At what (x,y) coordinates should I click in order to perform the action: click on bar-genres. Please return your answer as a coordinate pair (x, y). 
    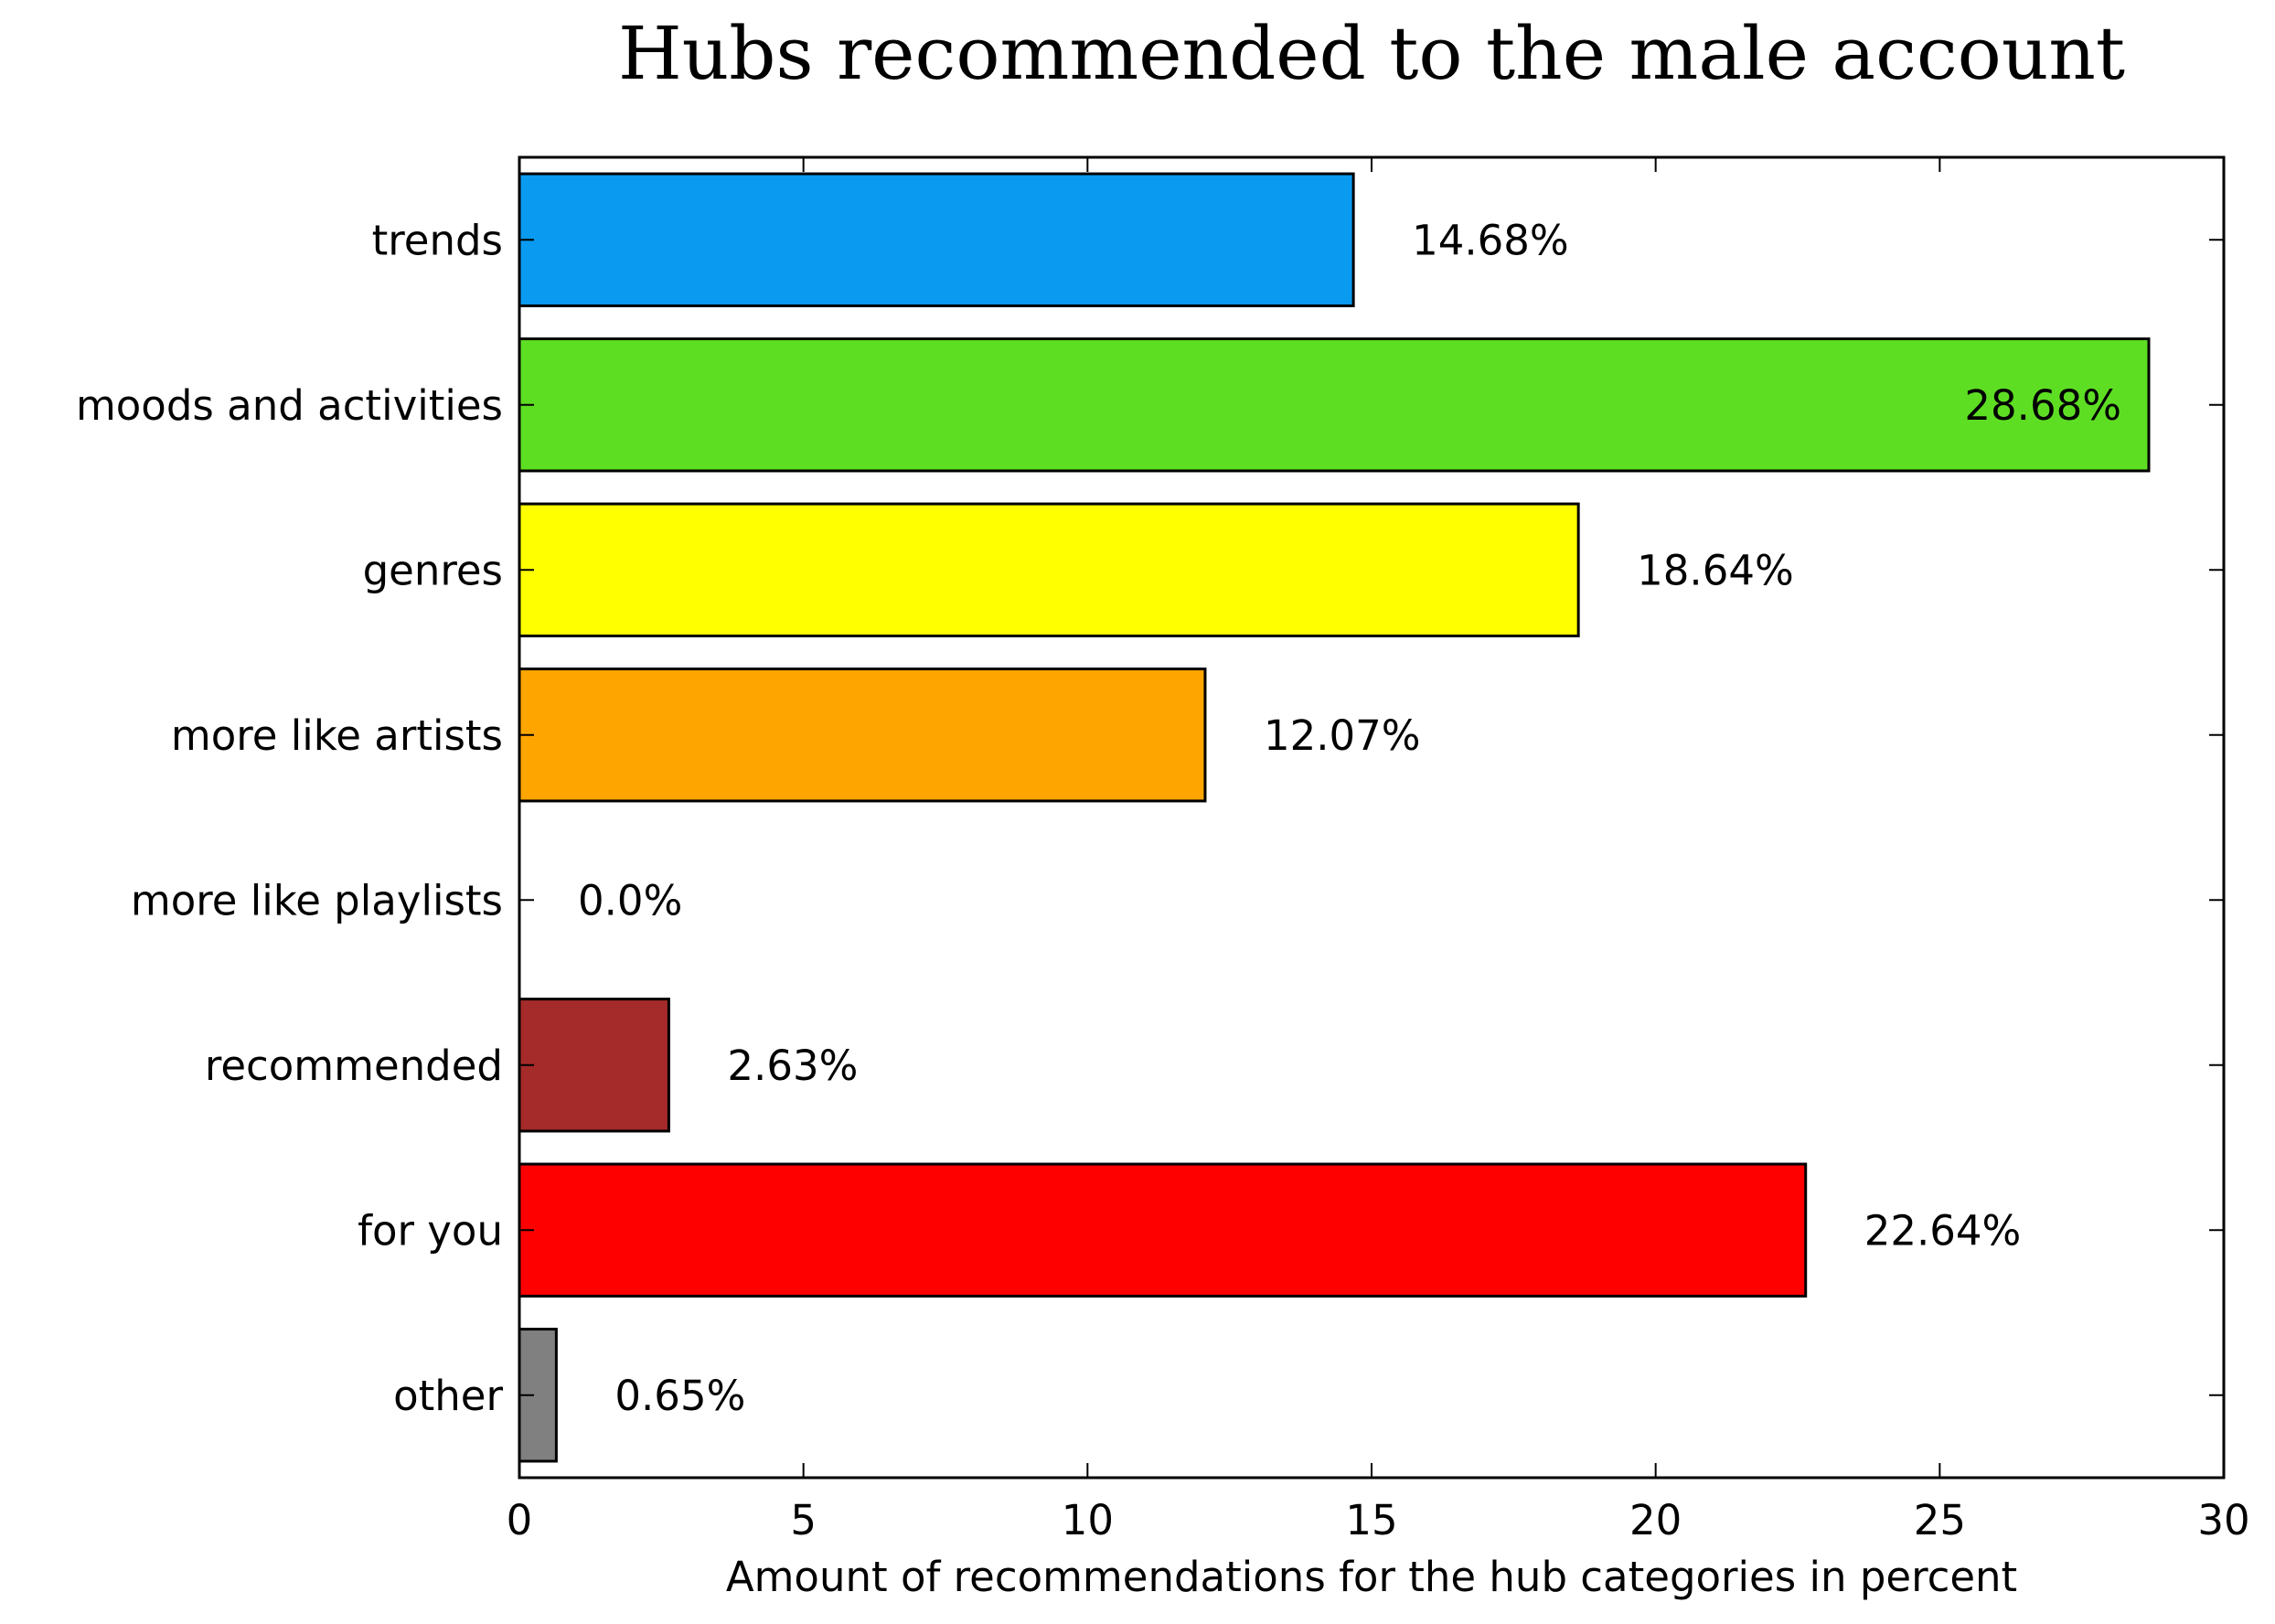
    Looking at the image, I should click on (1049, 569).